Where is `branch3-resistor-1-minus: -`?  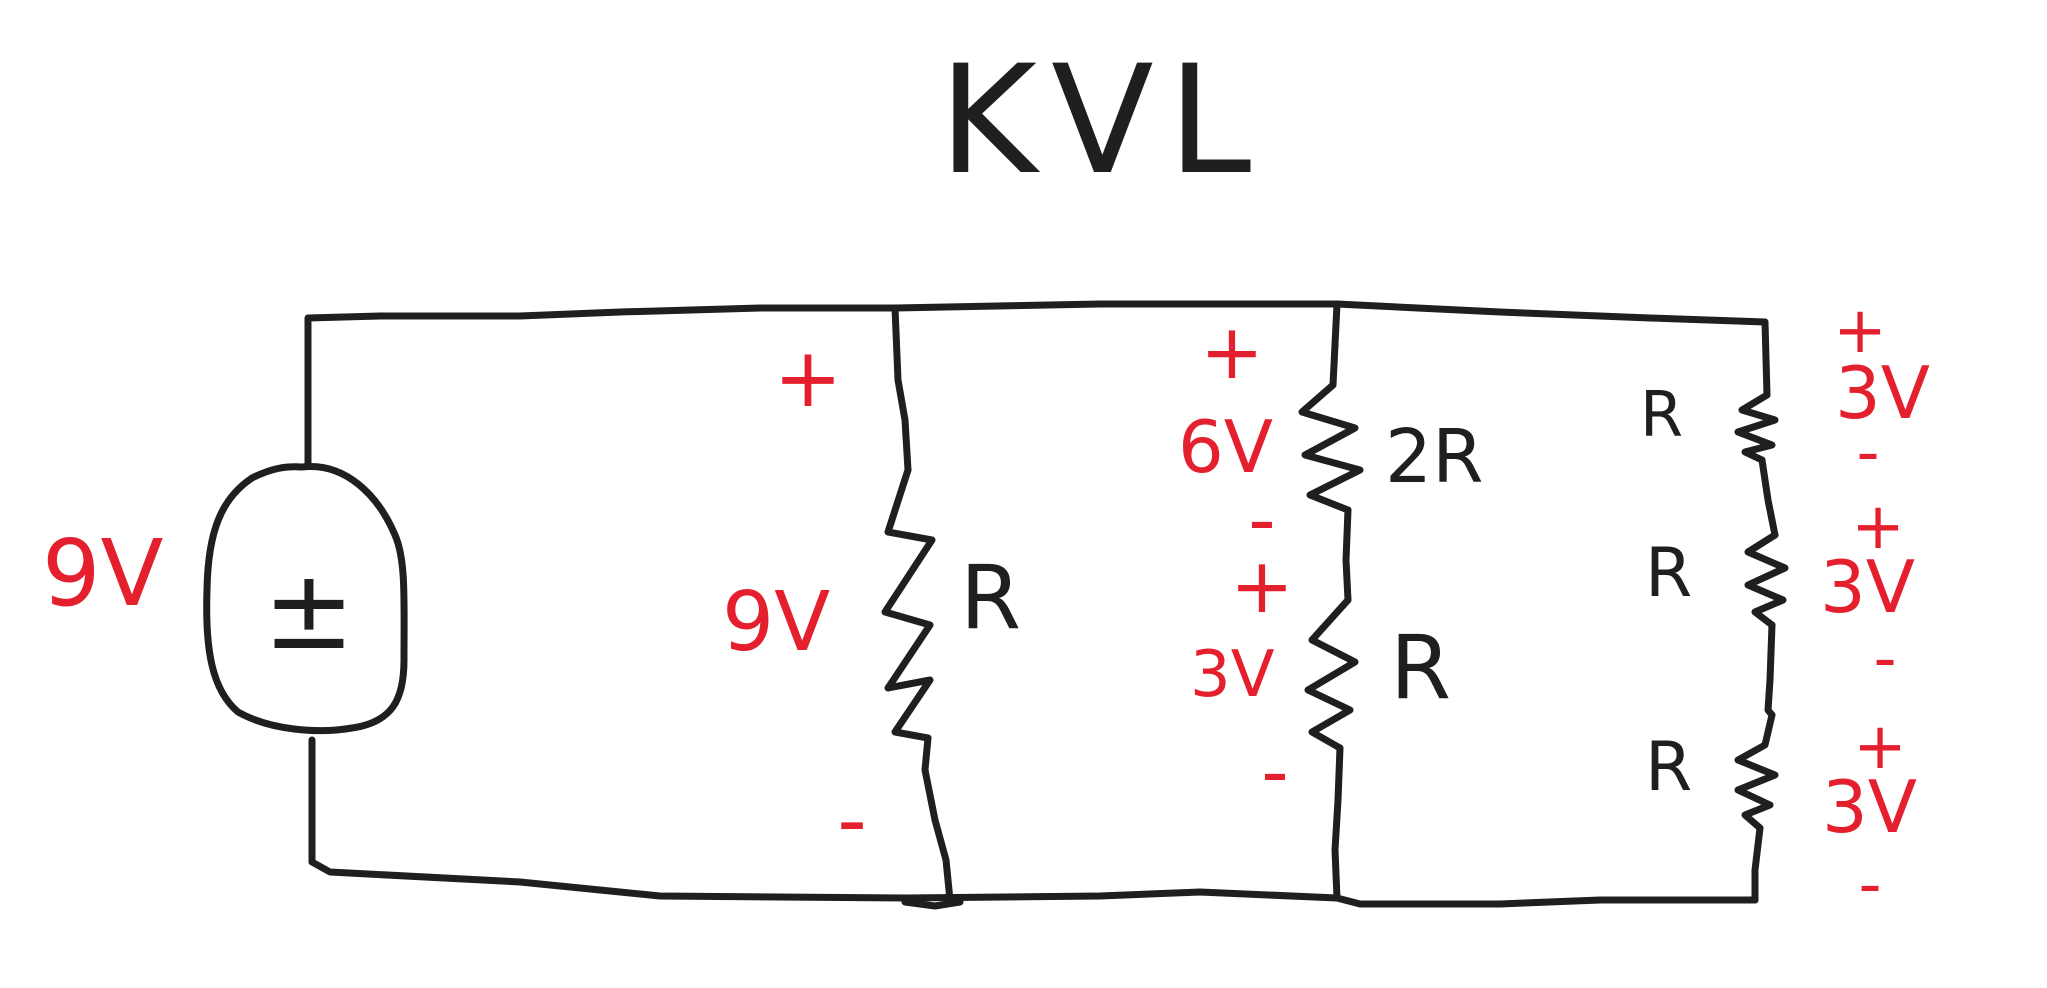
branch3-resistor-1-minus: - is located at coordinates (1867, 453).